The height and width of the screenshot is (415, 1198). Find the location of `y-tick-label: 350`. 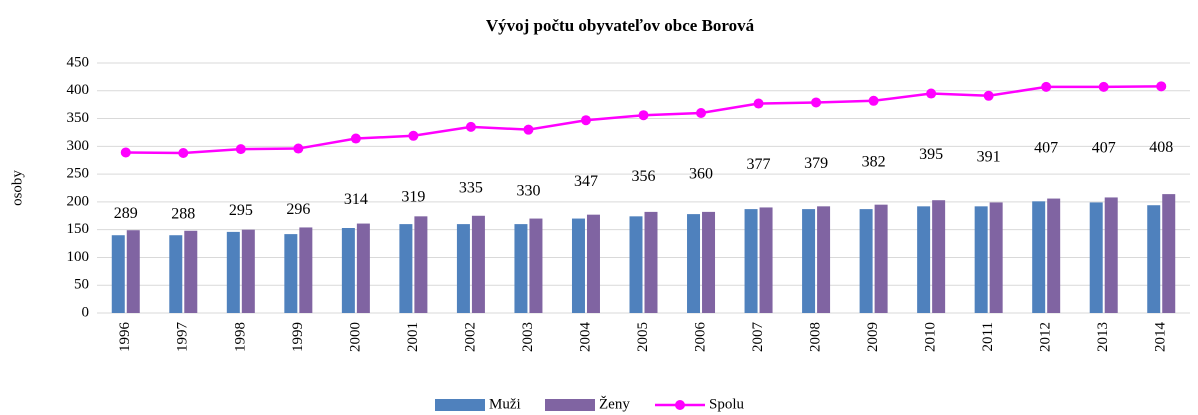

y-tick-label: 350 is located at coordinates (78, 118).